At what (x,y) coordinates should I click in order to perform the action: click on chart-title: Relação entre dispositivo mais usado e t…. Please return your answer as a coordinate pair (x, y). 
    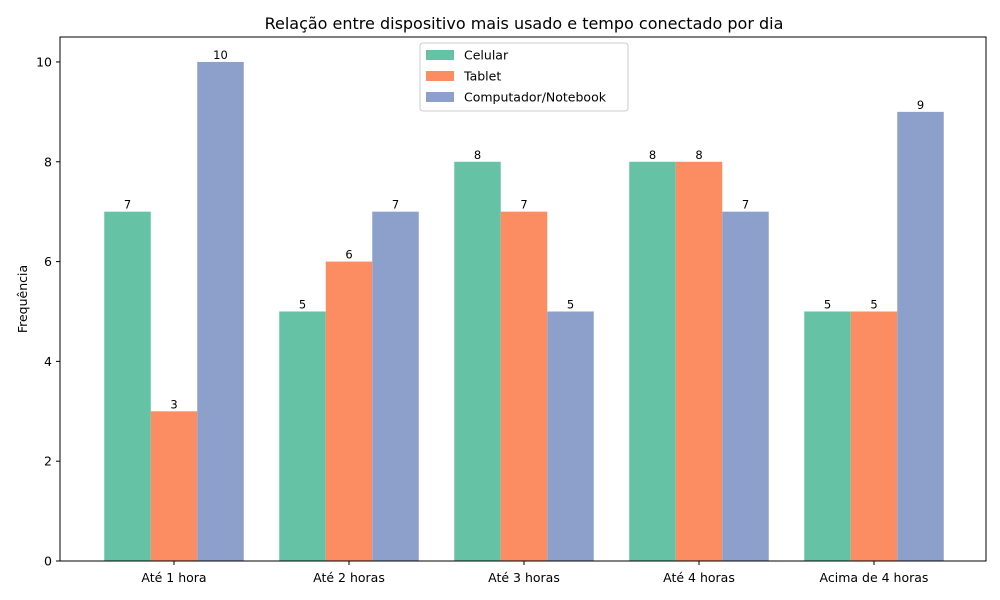
    Looking at the image, I should click on (524, 23).